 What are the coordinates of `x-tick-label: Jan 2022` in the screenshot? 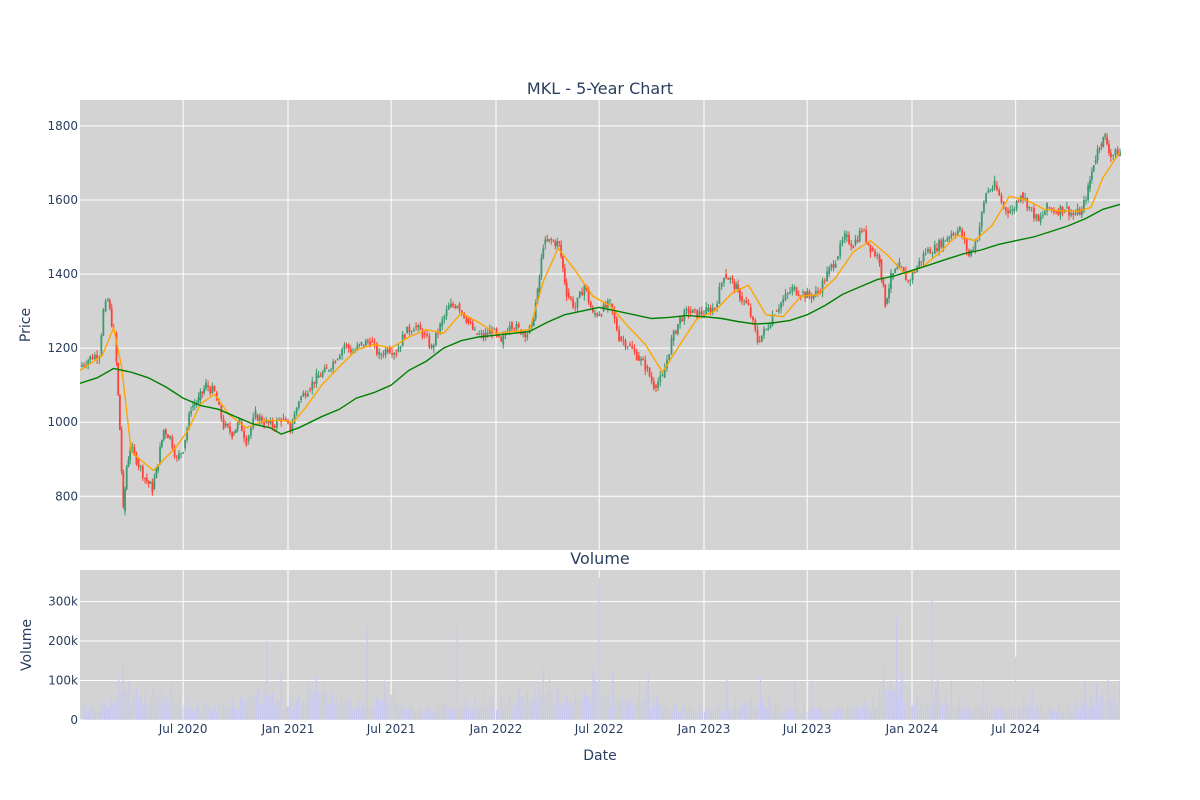 It's located at (496, 729).